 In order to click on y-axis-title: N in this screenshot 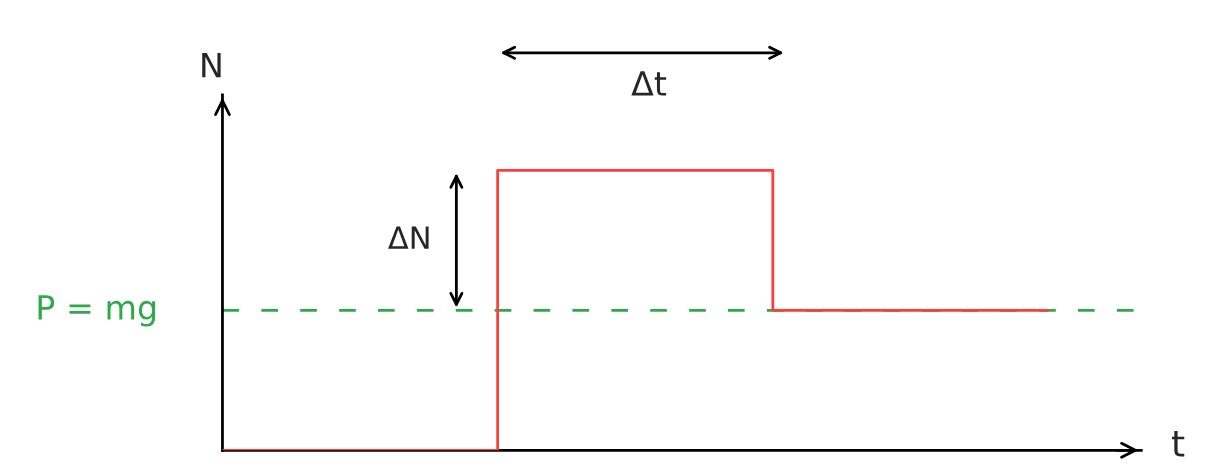, I will do `click(211, 65)`.